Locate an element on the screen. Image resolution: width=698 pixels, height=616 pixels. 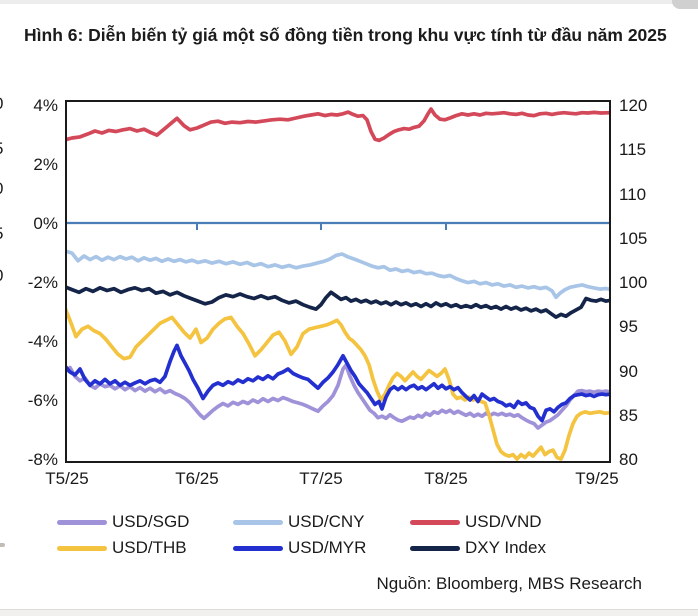
right-axis-tick: 80 is located at coordinates (628, 459).